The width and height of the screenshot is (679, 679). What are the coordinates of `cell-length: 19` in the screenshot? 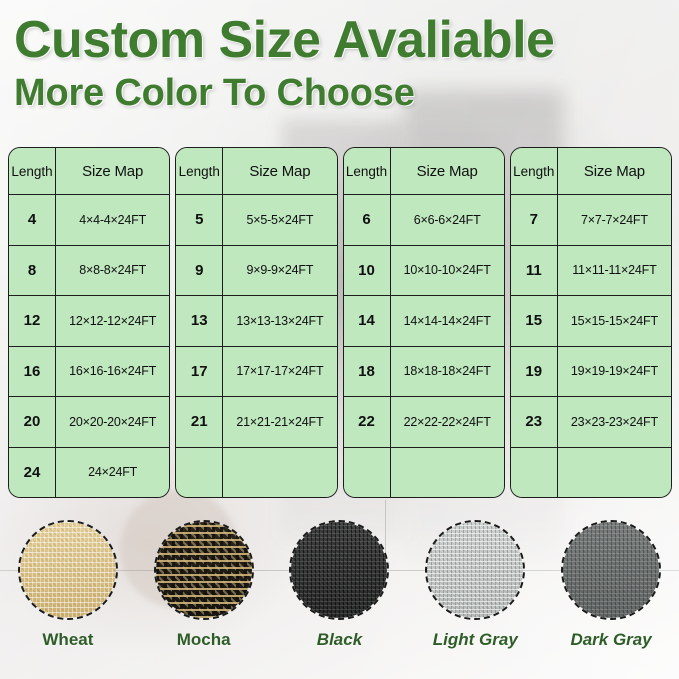 It's located at (534, 371).